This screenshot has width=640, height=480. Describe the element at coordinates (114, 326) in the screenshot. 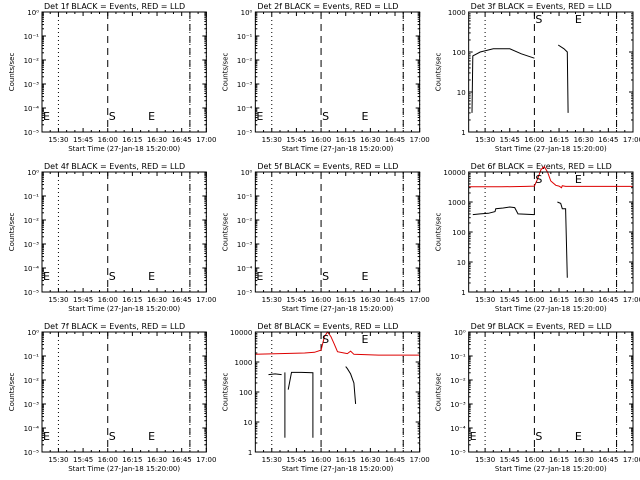

I see `panel-title: Det 7f BLACK = Events, RED = LLD` at that location.